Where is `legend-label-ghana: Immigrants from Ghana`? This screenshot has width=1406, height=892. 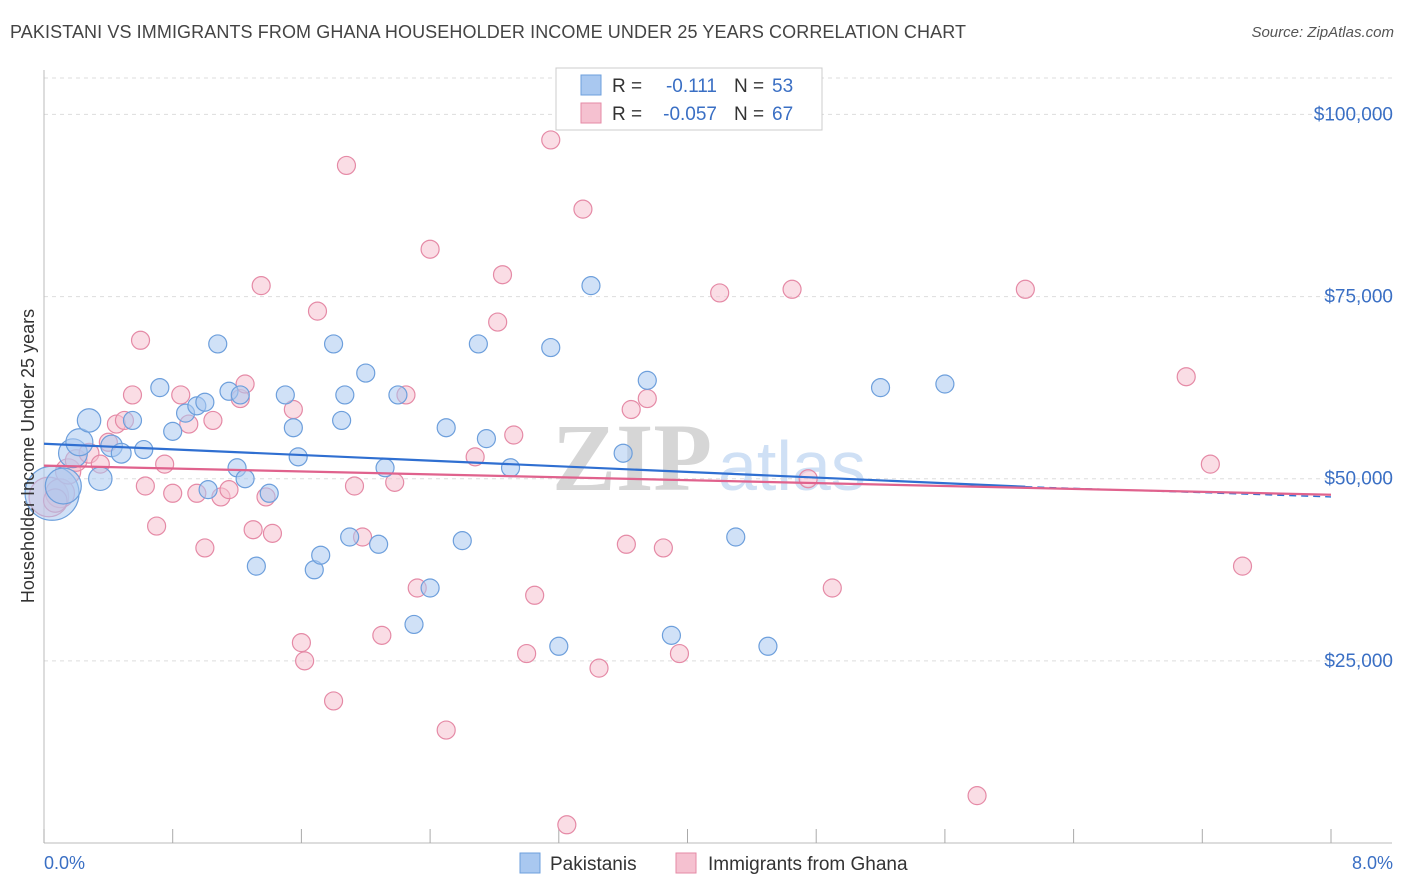 legend-label-ghana: Immigrants from Ghana is located at coordinates (808, 864).